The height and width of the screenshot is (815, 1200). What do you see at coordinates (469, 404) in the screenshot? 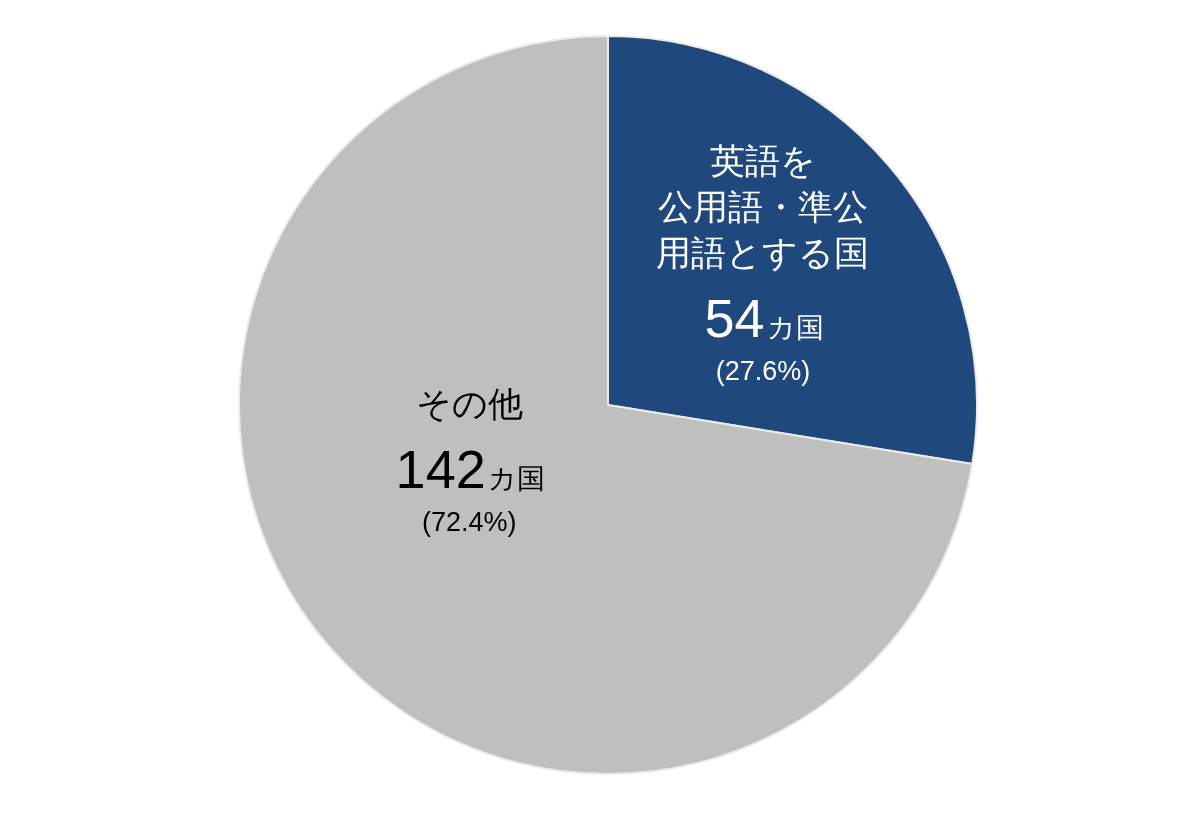
I see `slice-label: その他` at bounding box center [469, 404].